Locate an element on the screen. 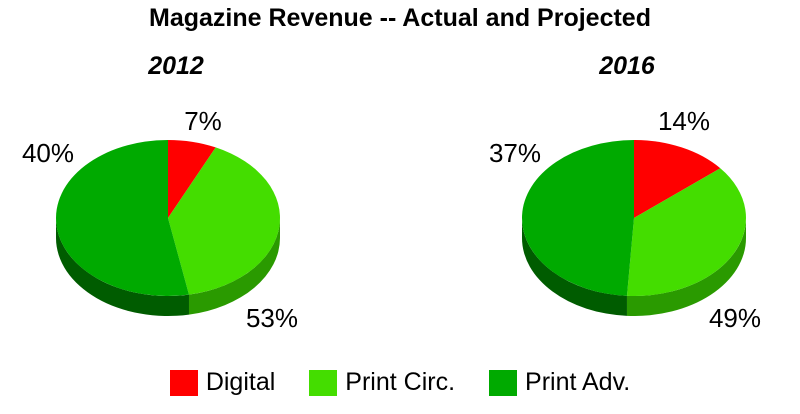  pie-2012-label-print-adv: 53% is located at coordinates (272, 318).